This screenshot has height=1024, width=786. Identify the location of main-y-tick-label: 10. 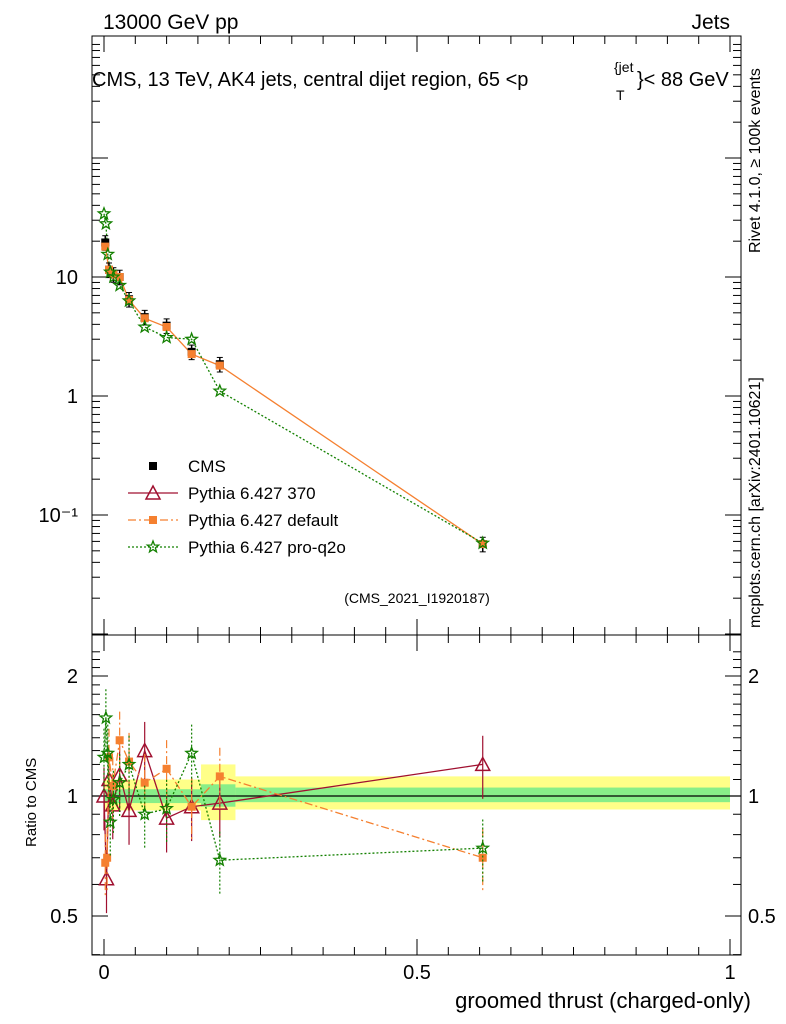
(67, 278).